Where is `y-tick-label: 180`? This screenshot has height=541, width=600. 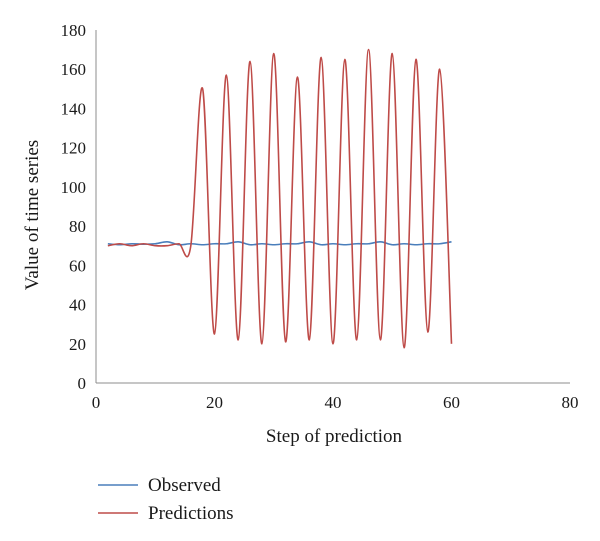 y-tick-label: 180 is located at coordinates (74, 30).